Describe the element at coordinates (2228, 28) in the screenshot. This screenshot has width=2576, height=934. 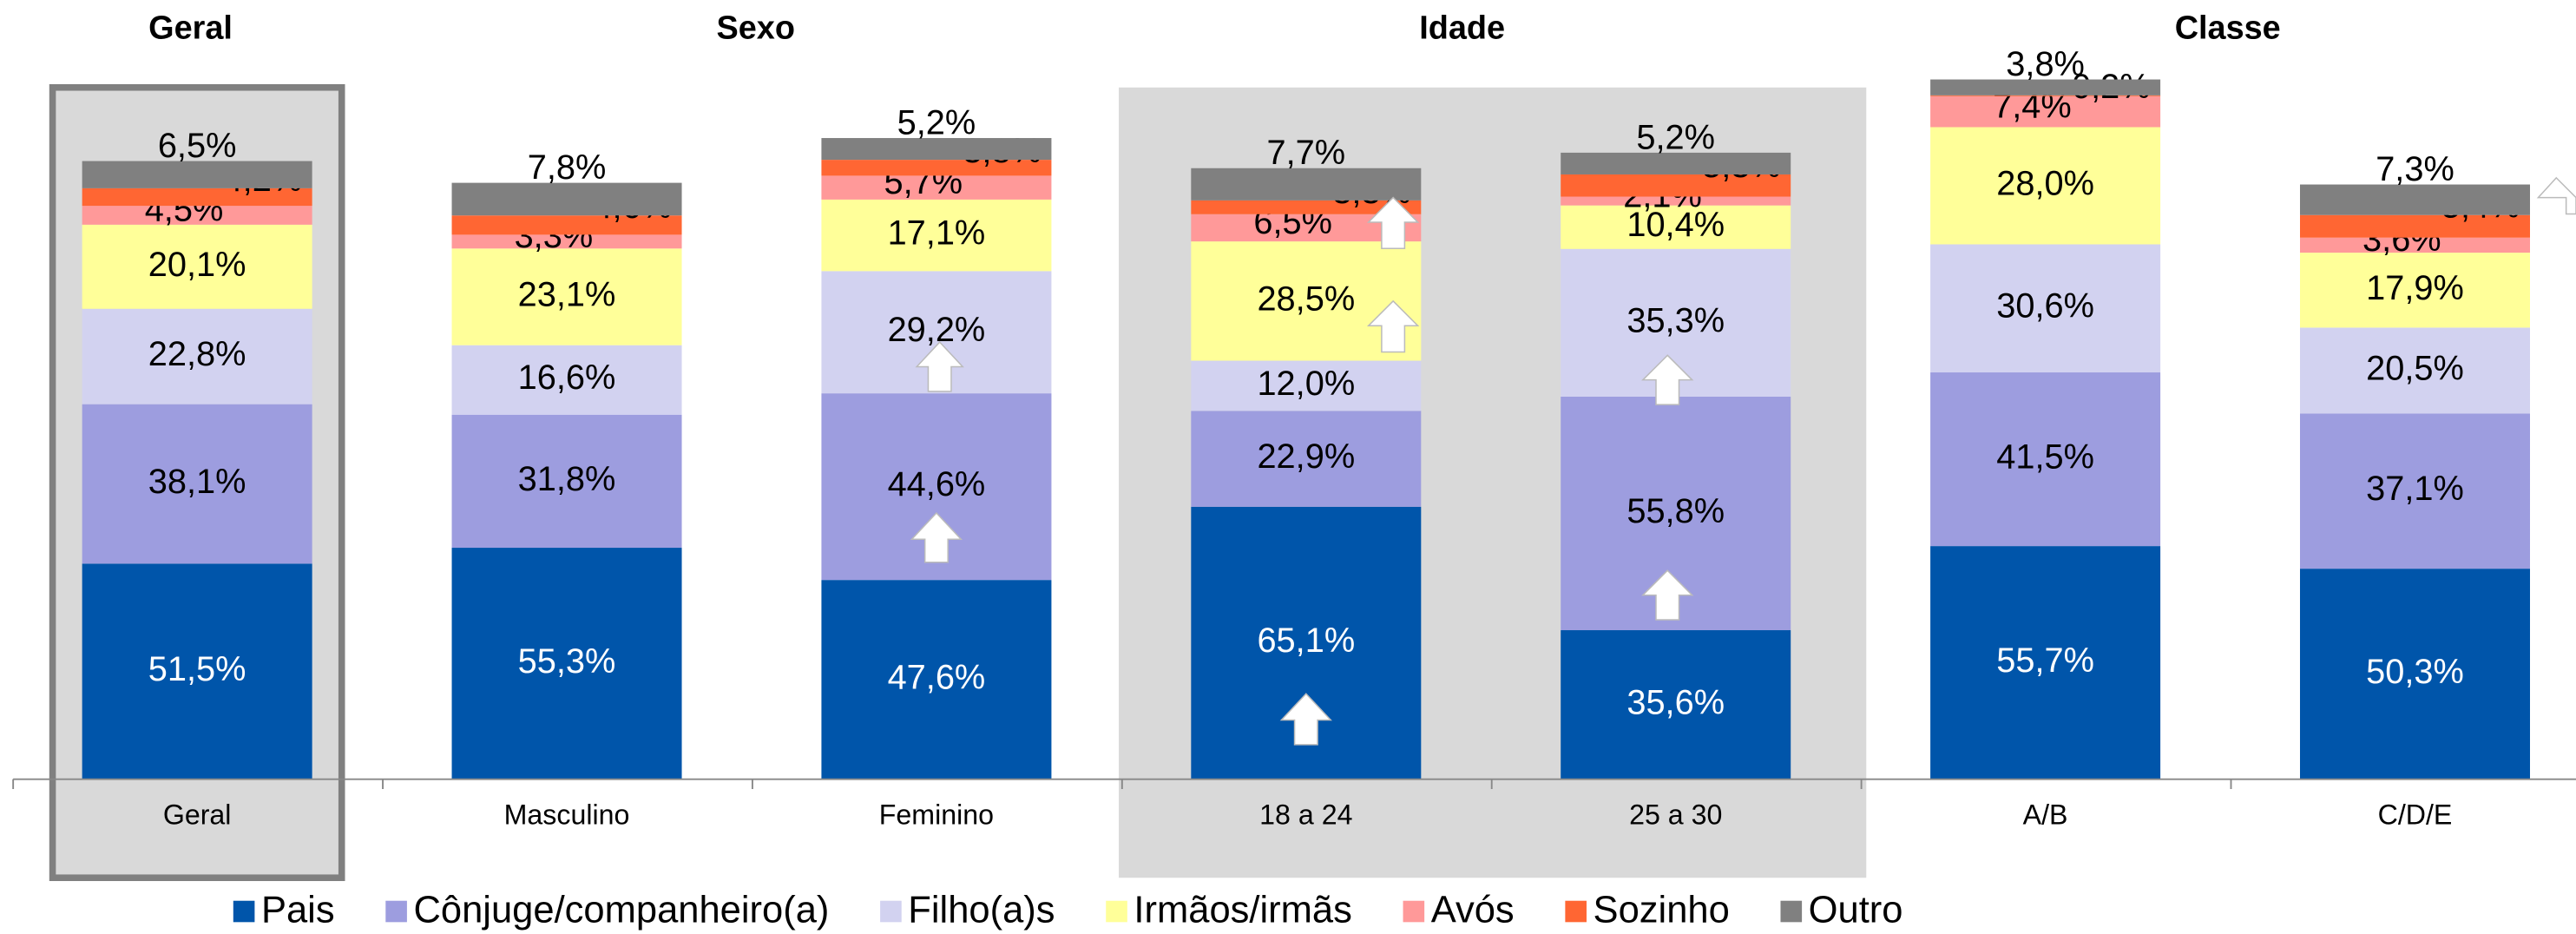
I see `group-label: Classe` at that location.